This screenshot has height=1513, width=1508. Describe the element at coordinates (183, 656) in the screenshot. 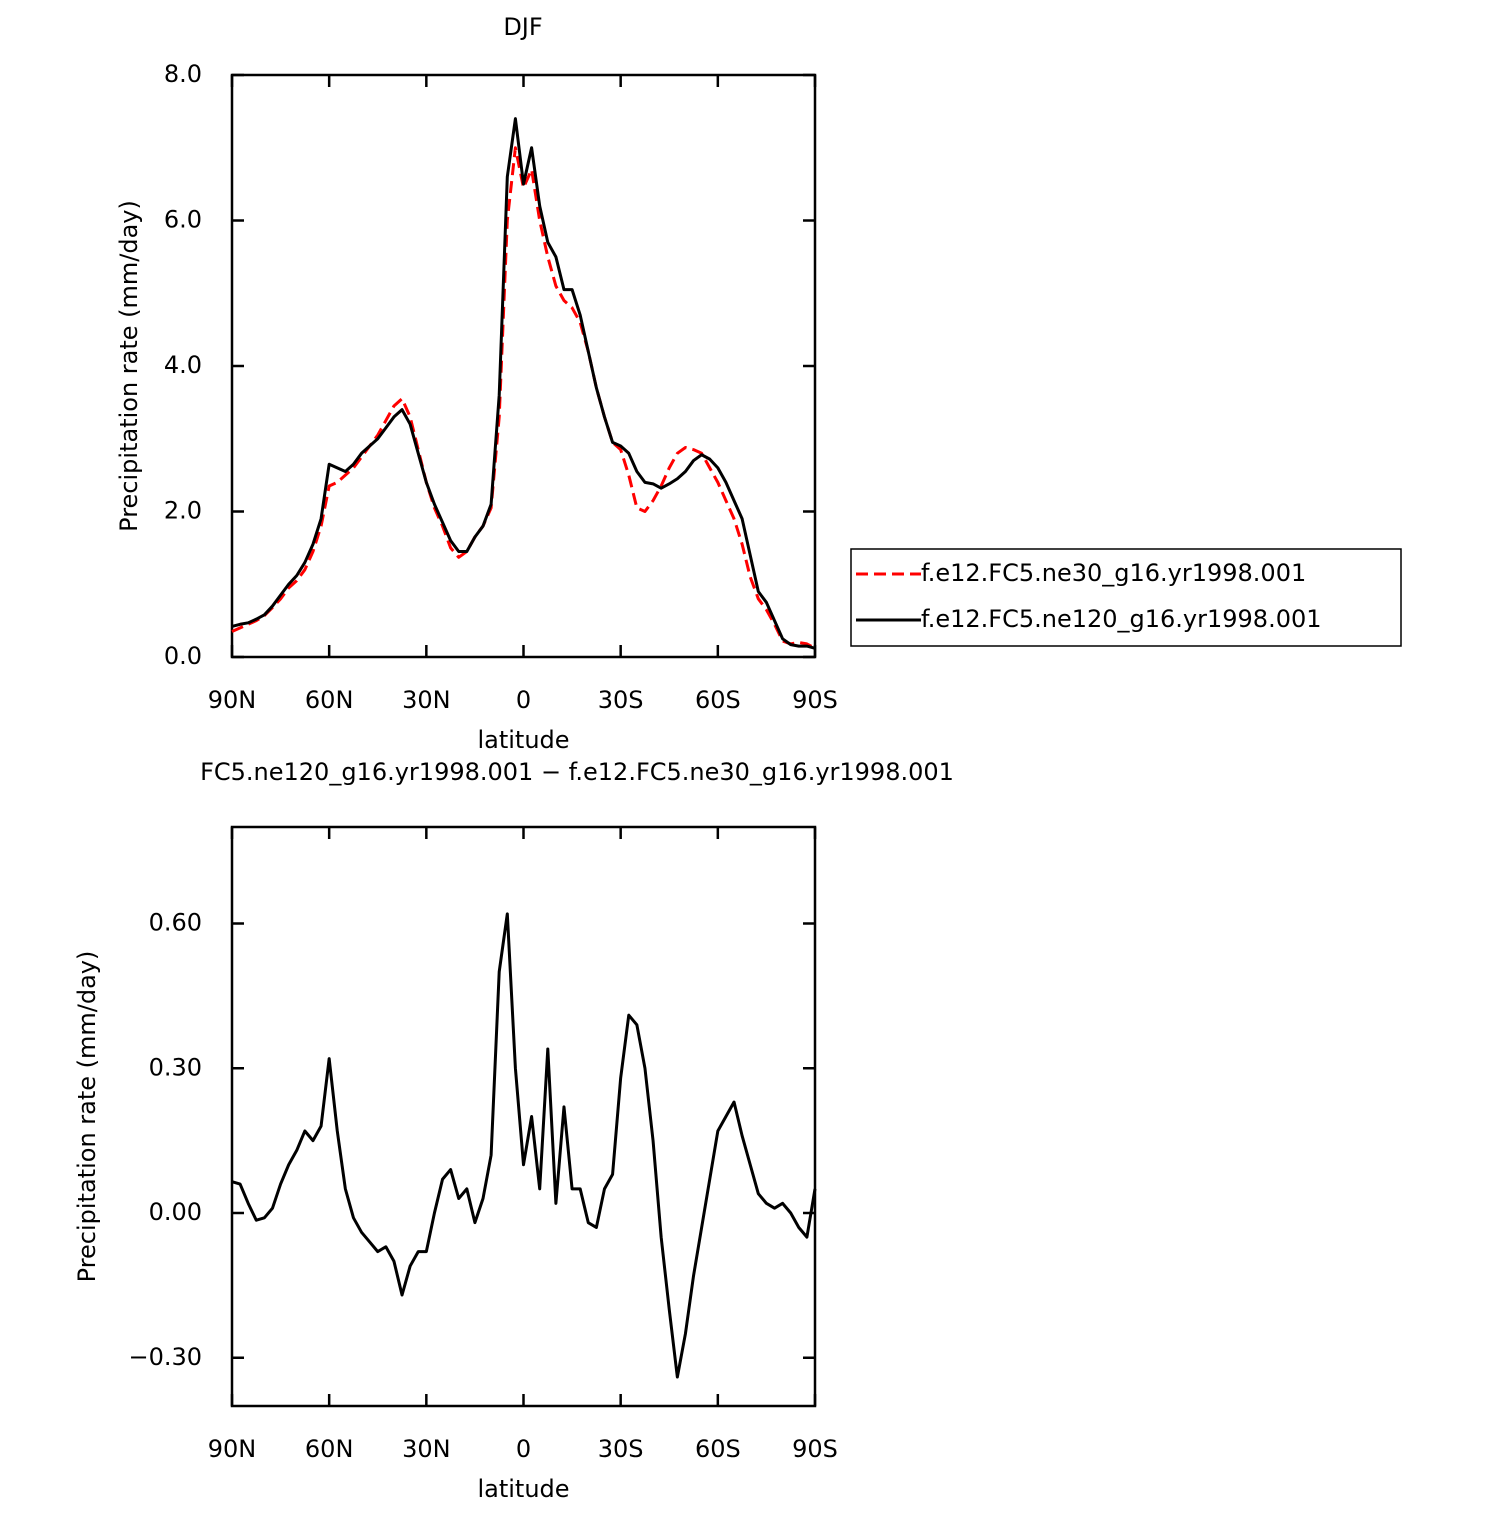

I see `y-tick-label: 0.0` at that location.